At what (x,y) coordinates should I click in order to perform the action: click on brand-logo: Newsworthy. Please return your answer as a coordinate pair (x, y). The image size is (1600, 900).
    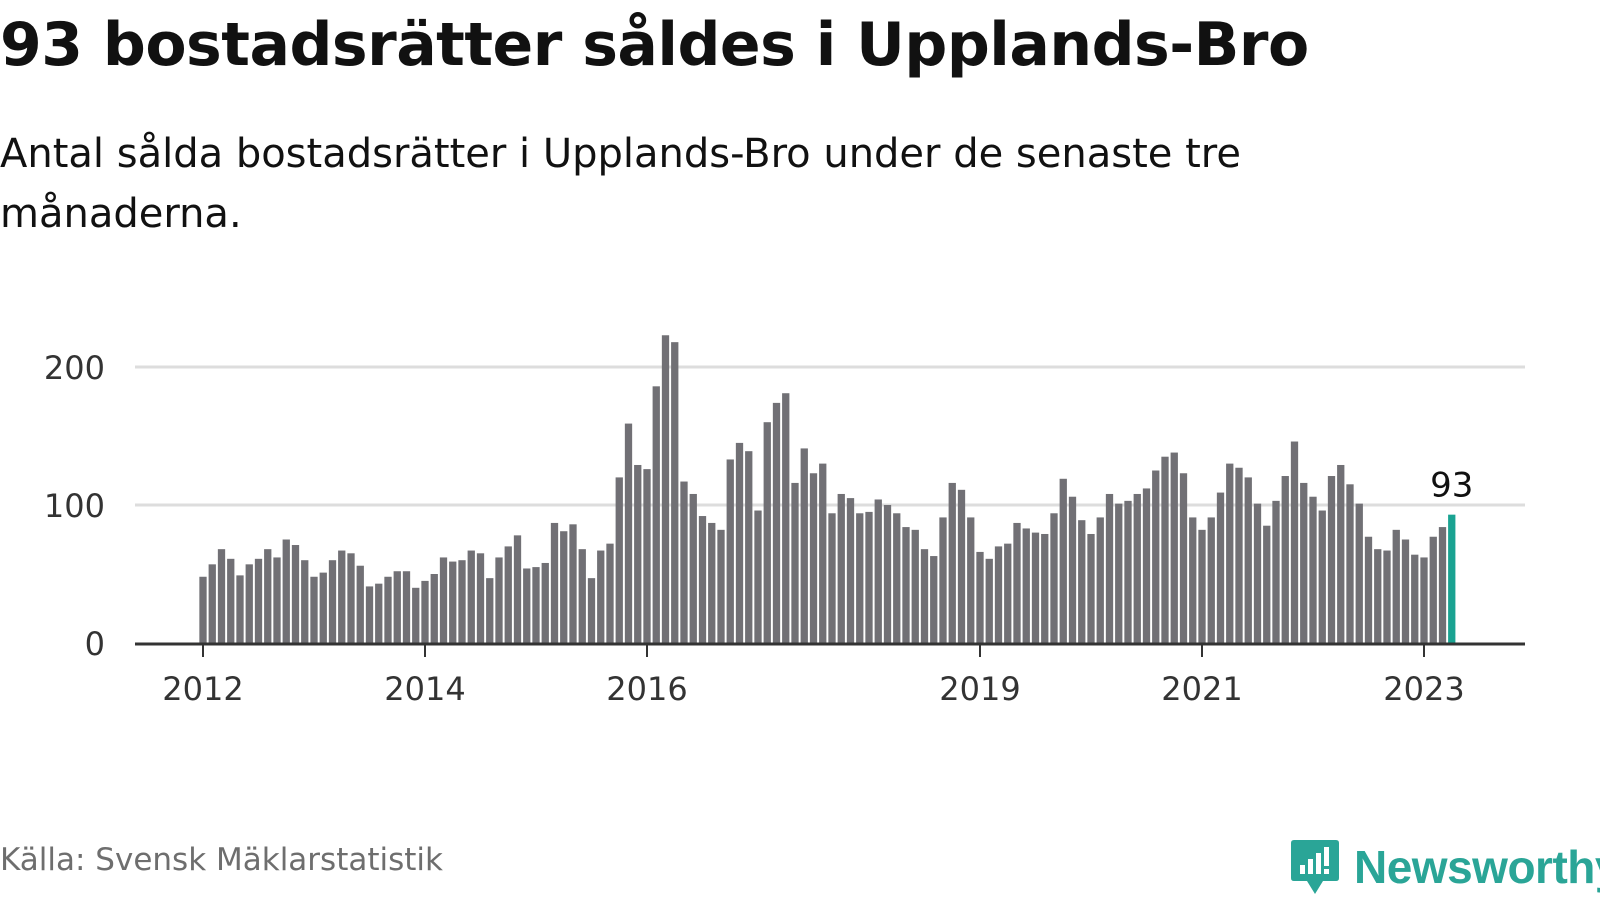
    Looking at the image, I should click on (1445, 867).